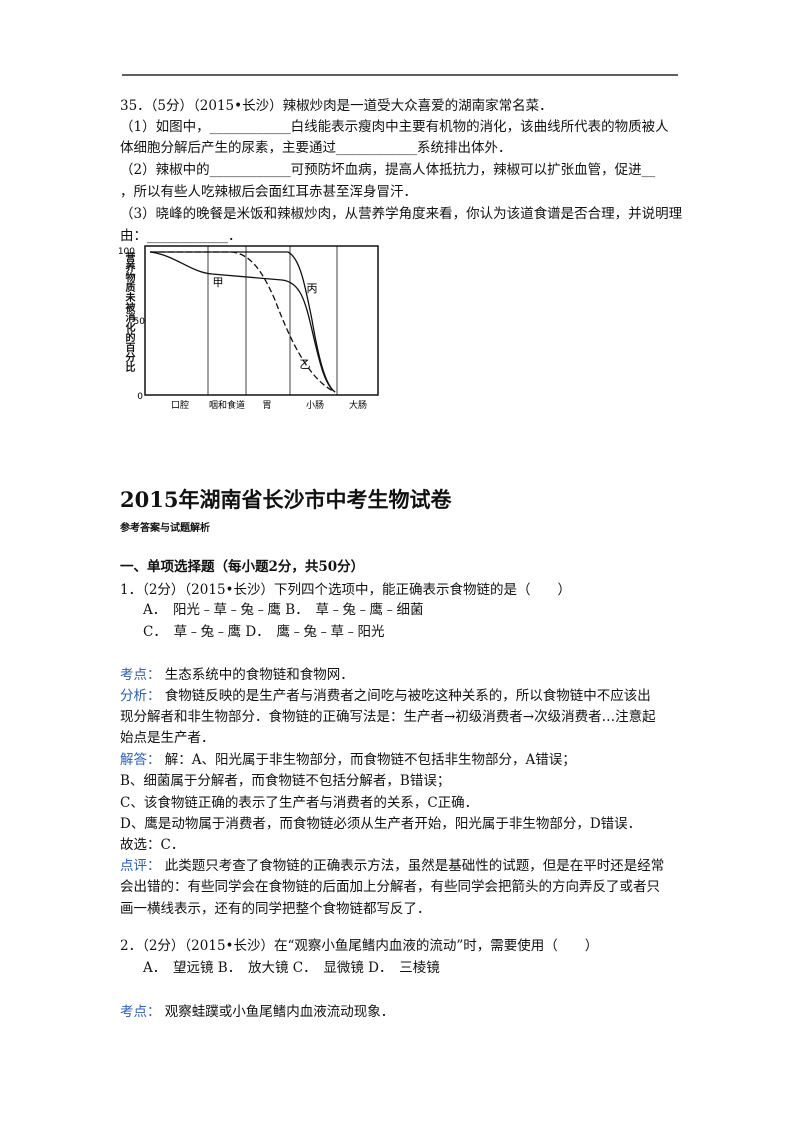 The image size is (800, 1132). Describe the element at coordinates (218, 282) in the screenshot. I see `curve-label: 甲` at that location.